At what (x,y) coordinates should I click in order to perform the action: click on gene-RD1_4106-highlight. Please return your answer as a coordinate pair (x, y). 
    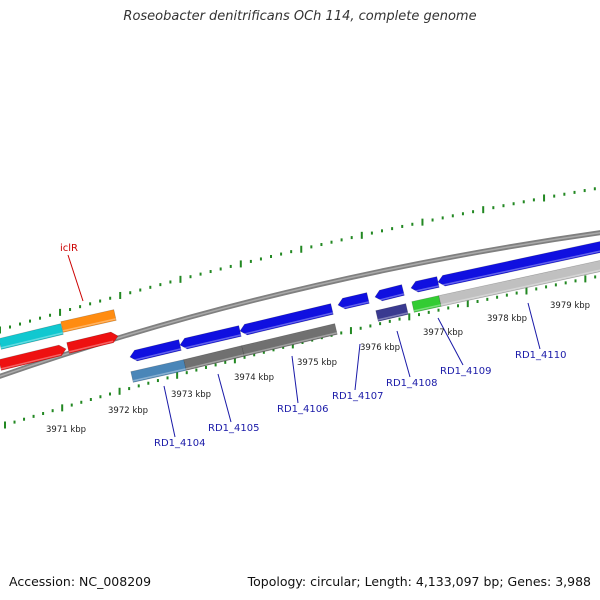
    Looking at the image, I should click on (290, 344).